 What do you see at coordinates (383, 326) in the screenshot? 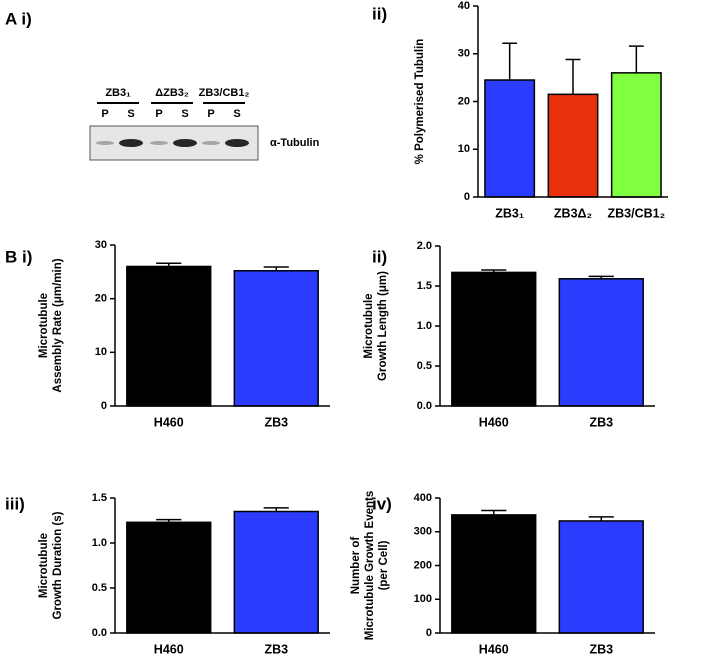
I see `y-axis-label: Growth Length (μm)` at bounding box center [383, 326].